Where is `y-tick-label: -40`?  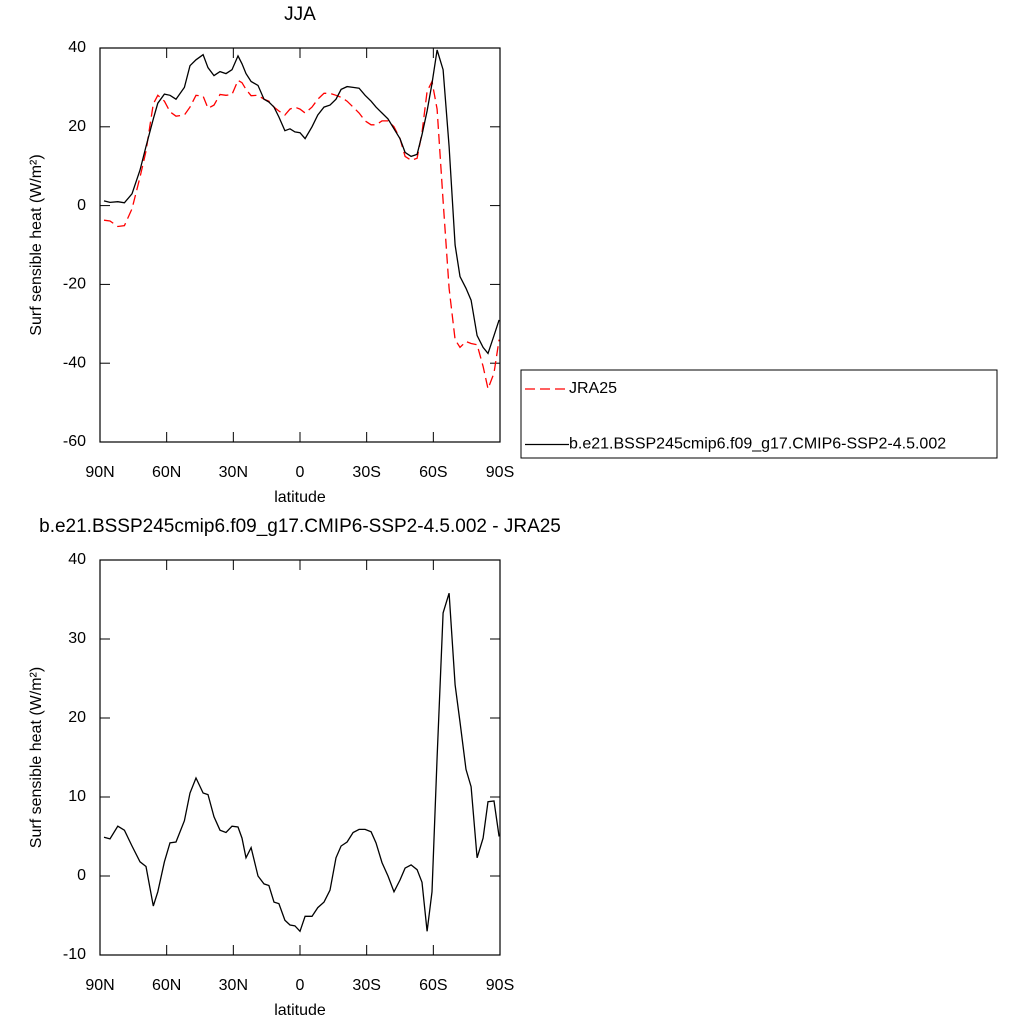 y-tick-label: -40 is located at coordinates (74, 362).